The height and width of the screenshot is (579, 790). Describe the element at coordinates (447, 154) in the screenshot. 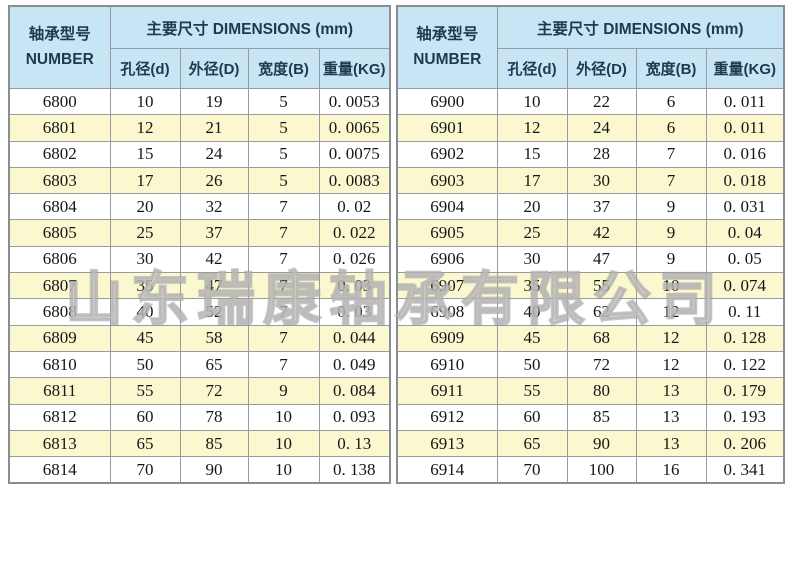

I see `cell-number: 6902` at that location.